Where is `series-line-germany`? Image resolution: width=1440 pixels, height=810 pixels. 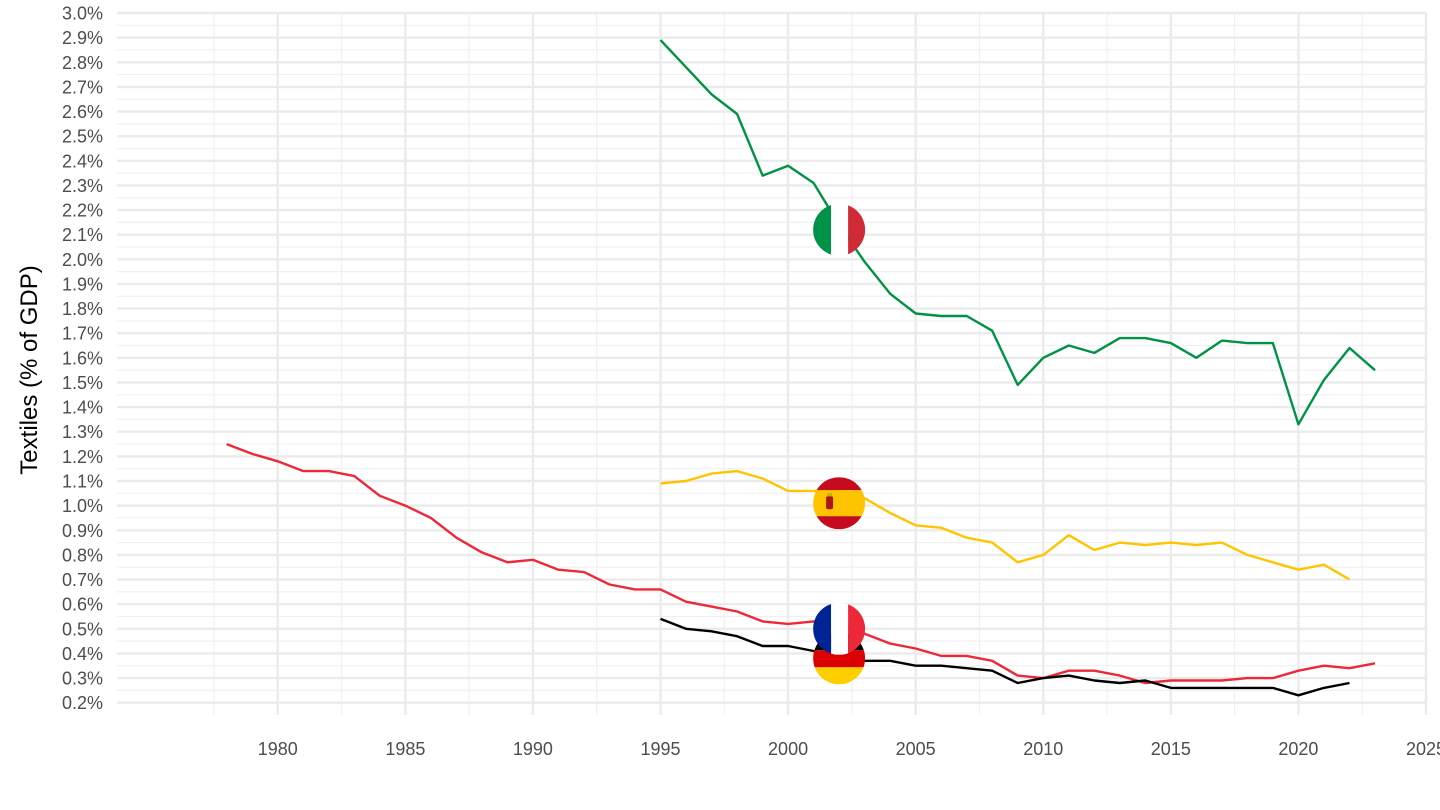 series-line-germany is located at coordinates (1005, 657).